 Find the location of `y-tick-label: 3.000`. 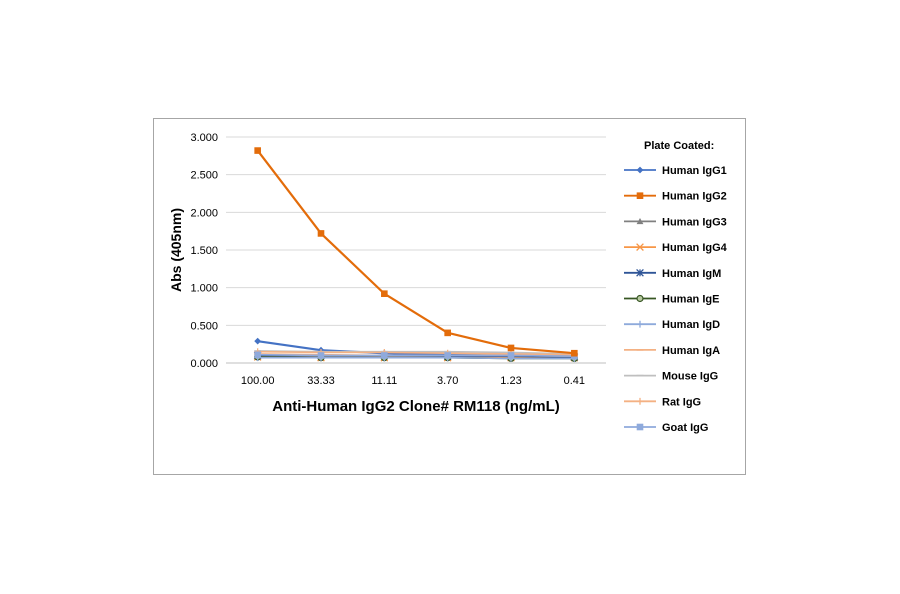

y-tick-label: 3.000 is located at coordinates (204, 138).